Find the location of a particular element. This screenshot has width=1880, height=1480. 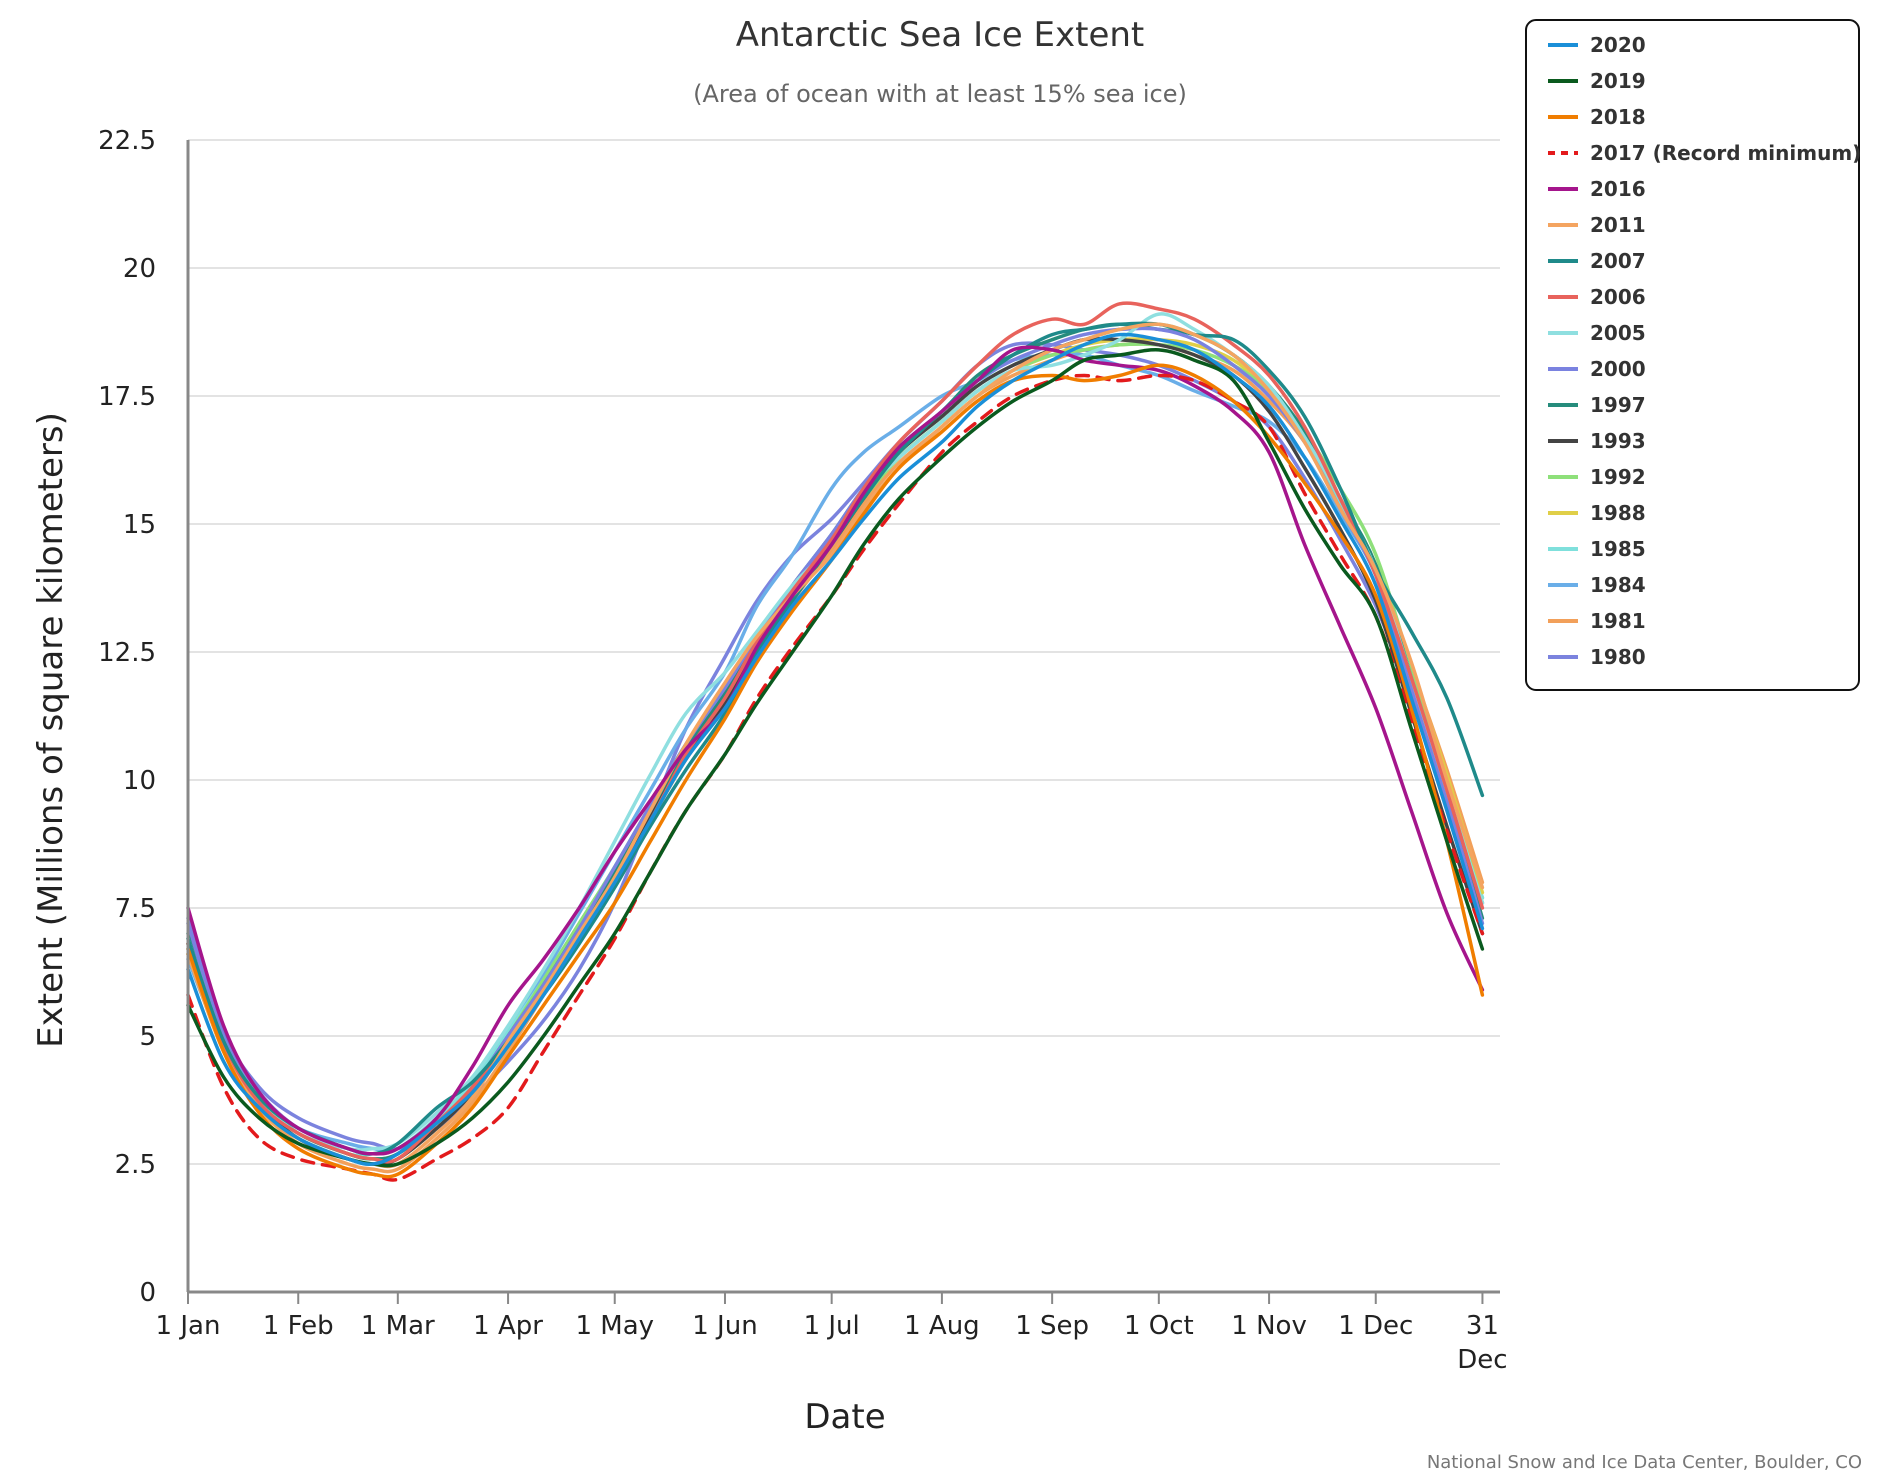

x-tick-label: 1 Jan is located at coordinates (188, 1326).